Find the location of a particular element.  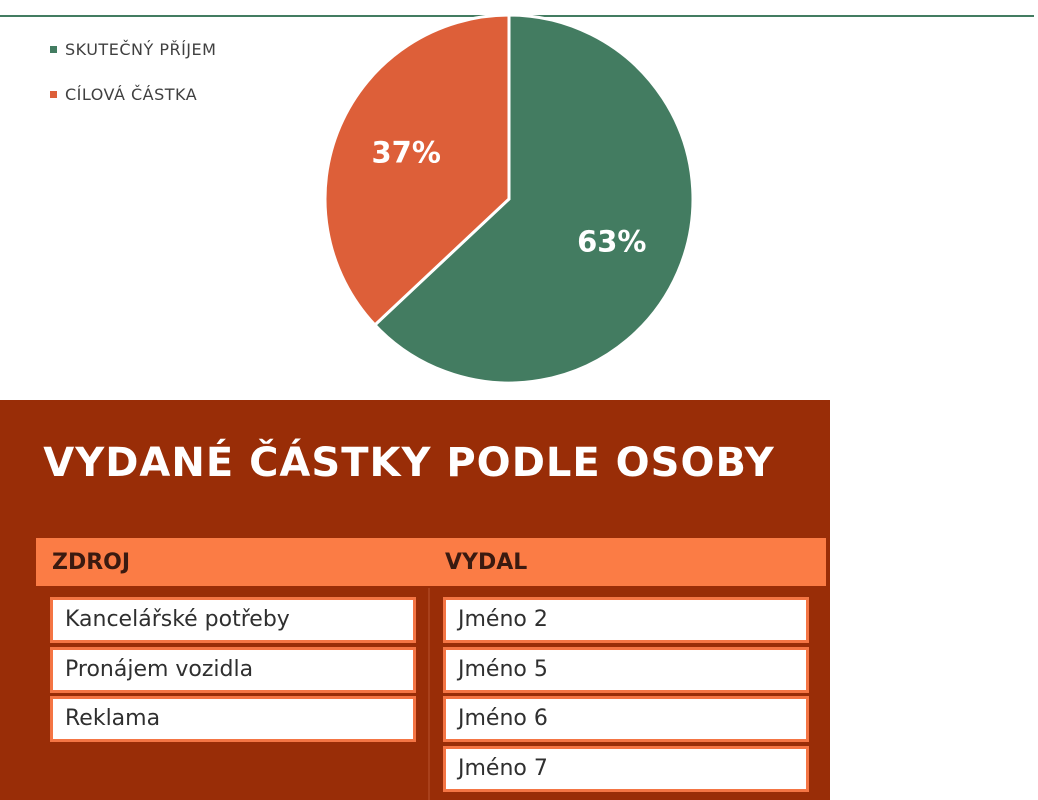

header-spent-by: VYDAL is located at coordinates (486, 562).